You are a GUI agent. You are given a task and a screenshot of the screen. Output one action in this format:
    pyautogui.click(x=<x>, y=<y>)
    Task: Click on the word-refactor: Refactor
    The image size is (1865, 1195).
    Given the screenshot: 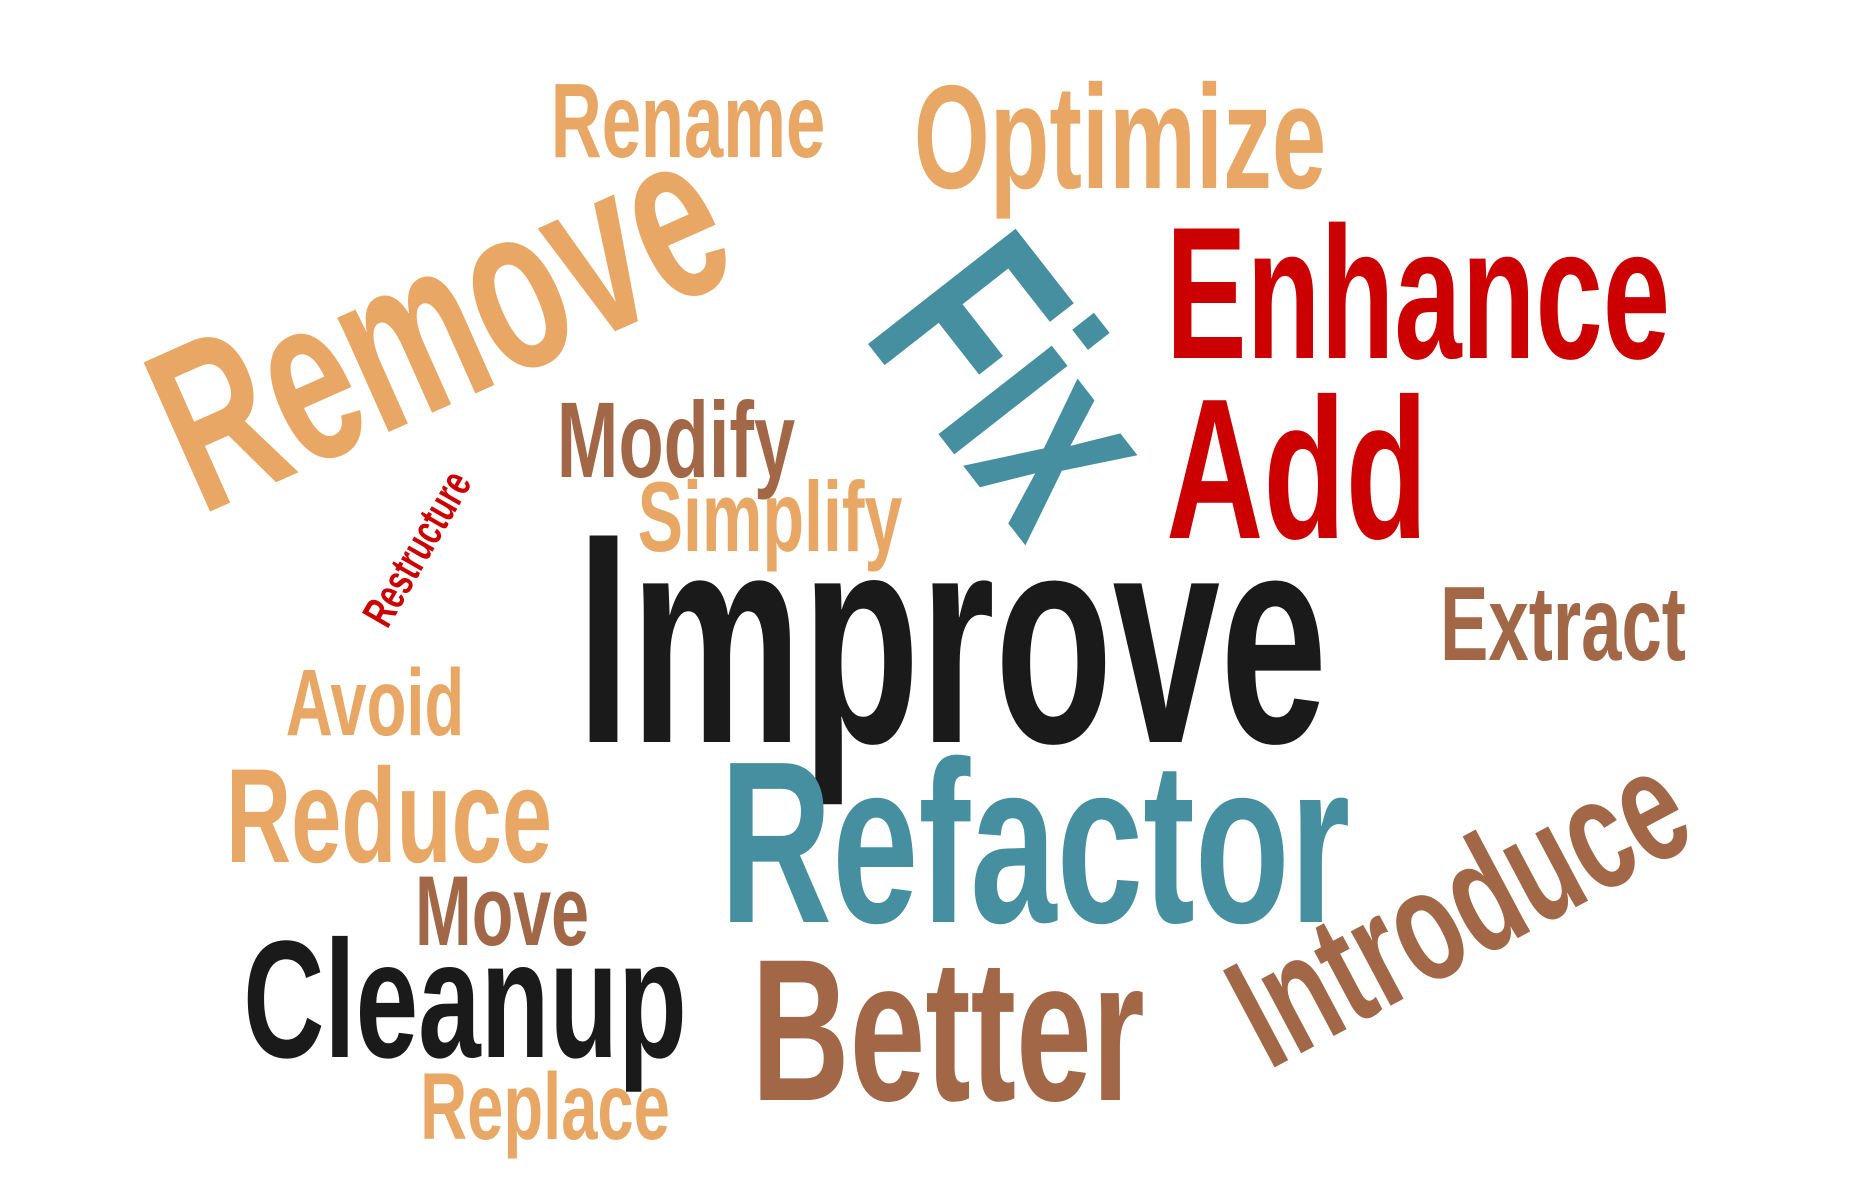 What is the action you would take?
    pyautogui.click(x=1035, y=842)
    